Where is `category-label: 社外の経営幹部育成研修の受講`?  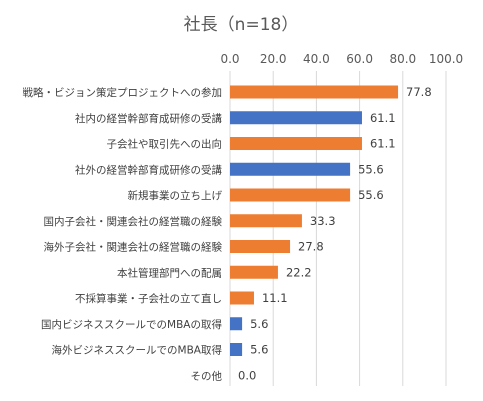 category-label: 社外の経営幹部育成研修の受講 is located at coordinates (148, 169).